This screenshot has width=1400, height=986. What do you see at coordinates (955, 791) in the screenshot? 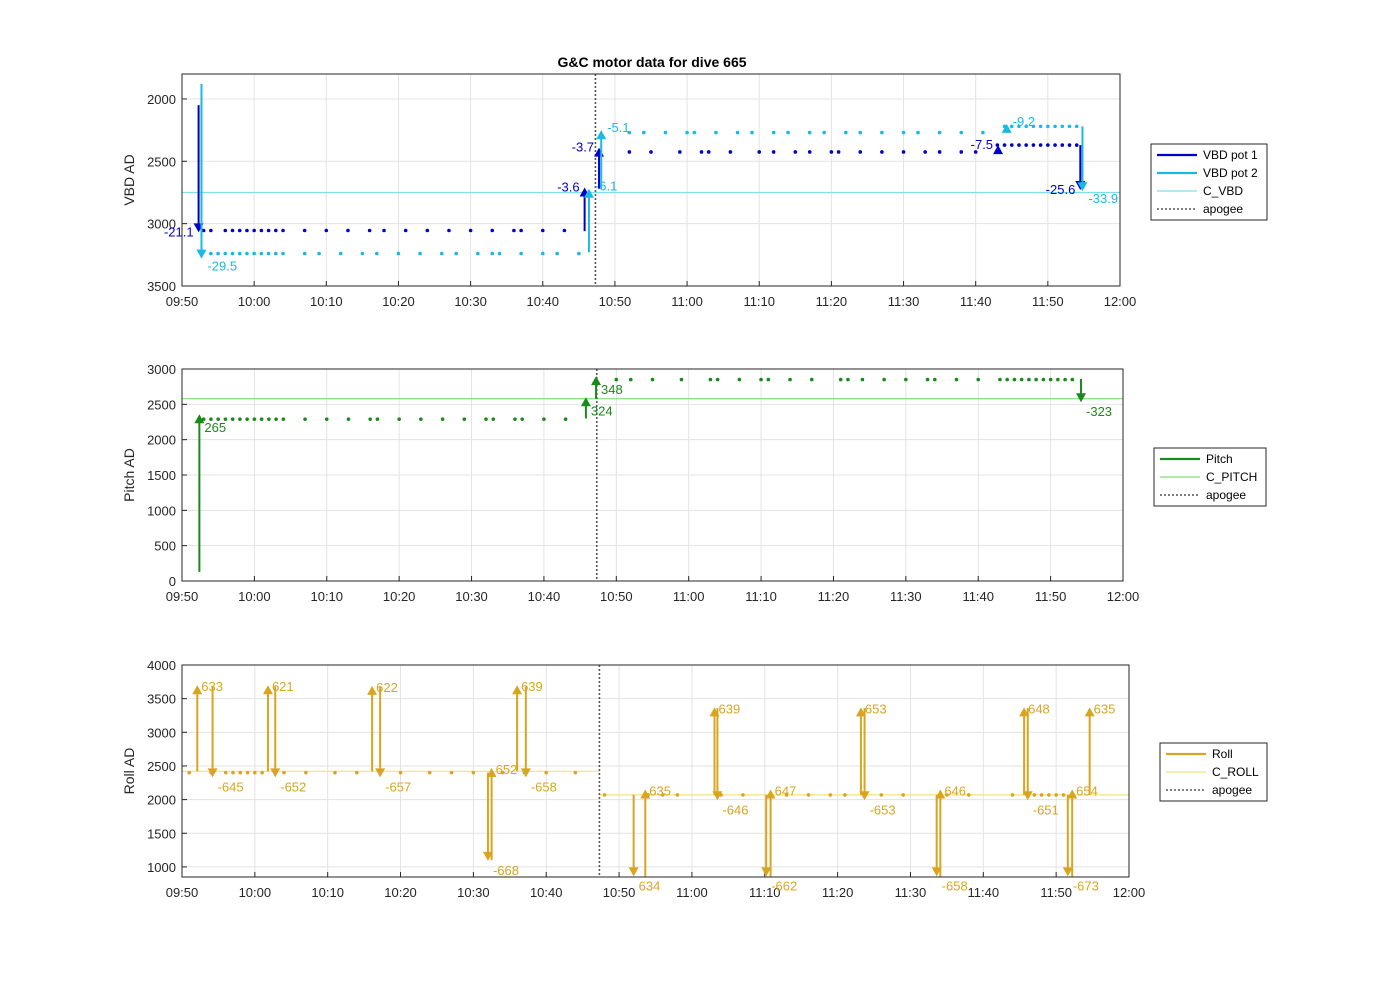
I see `event-label: 646` at bounding box center [955, 791].